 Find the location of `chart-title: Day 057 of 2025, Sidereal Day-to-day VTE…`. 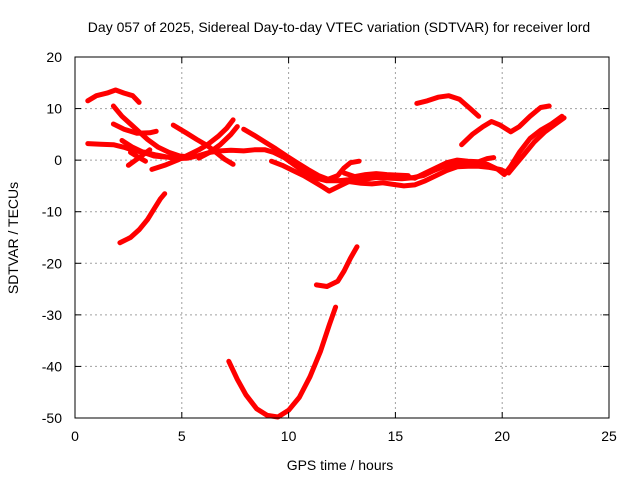

chart-title: Day 057 of 2025, Sidereal Day-to-day VTE… is located at coordinates (339, 27).